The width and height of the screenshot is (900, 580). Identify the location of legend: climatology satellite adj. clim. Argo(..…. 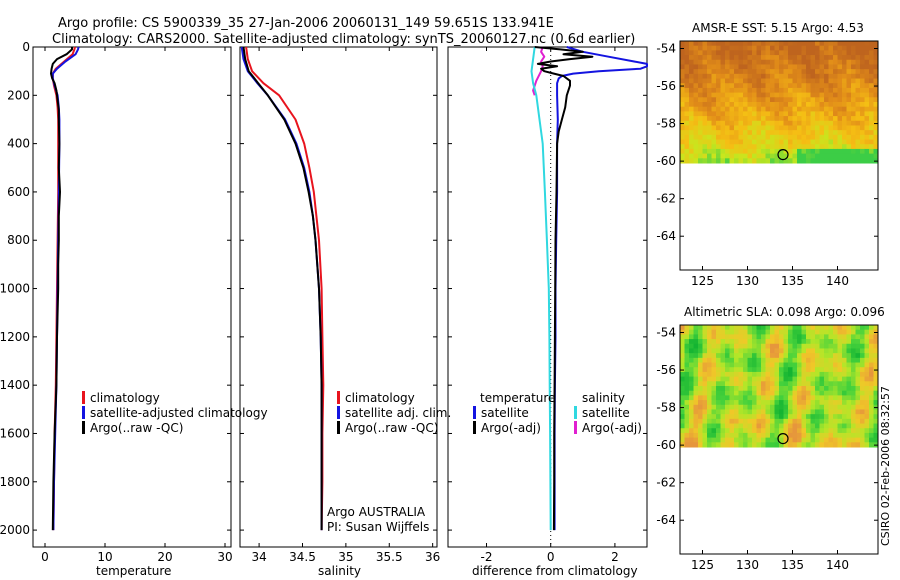
(394, 413).